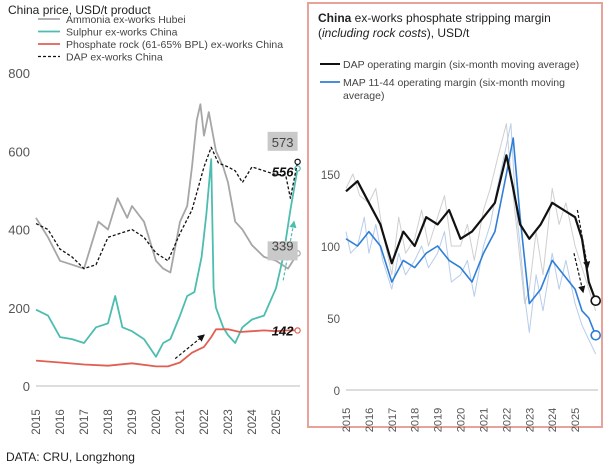  What do you see at coordinates (19, 308) in the screenshot?
I see `y-tick-label: 200` at bounding box center [19, 308].